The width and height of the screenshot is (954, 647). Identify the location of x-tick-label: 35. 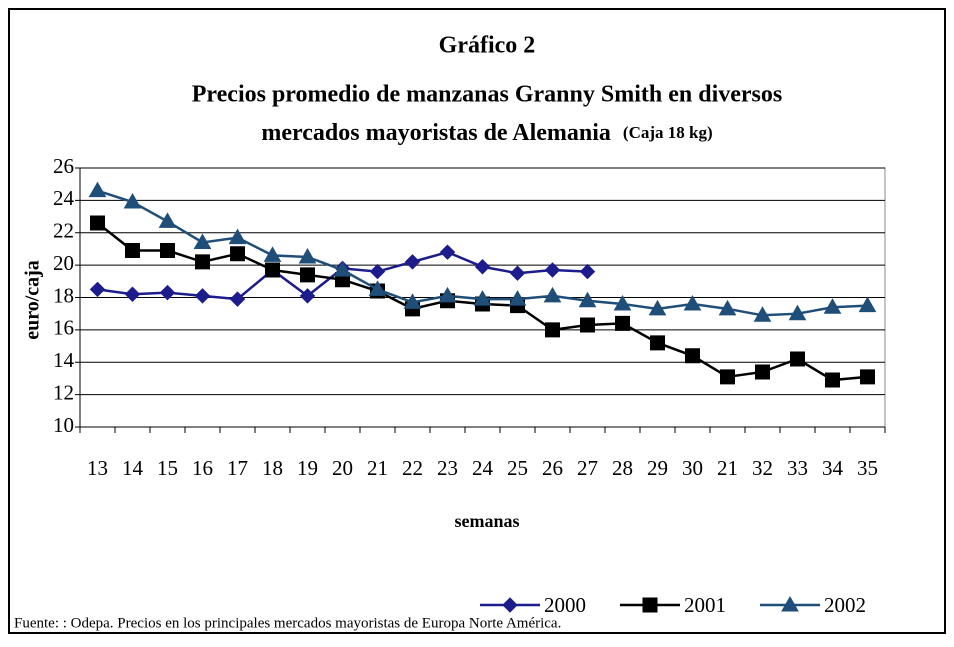
(867, 468).